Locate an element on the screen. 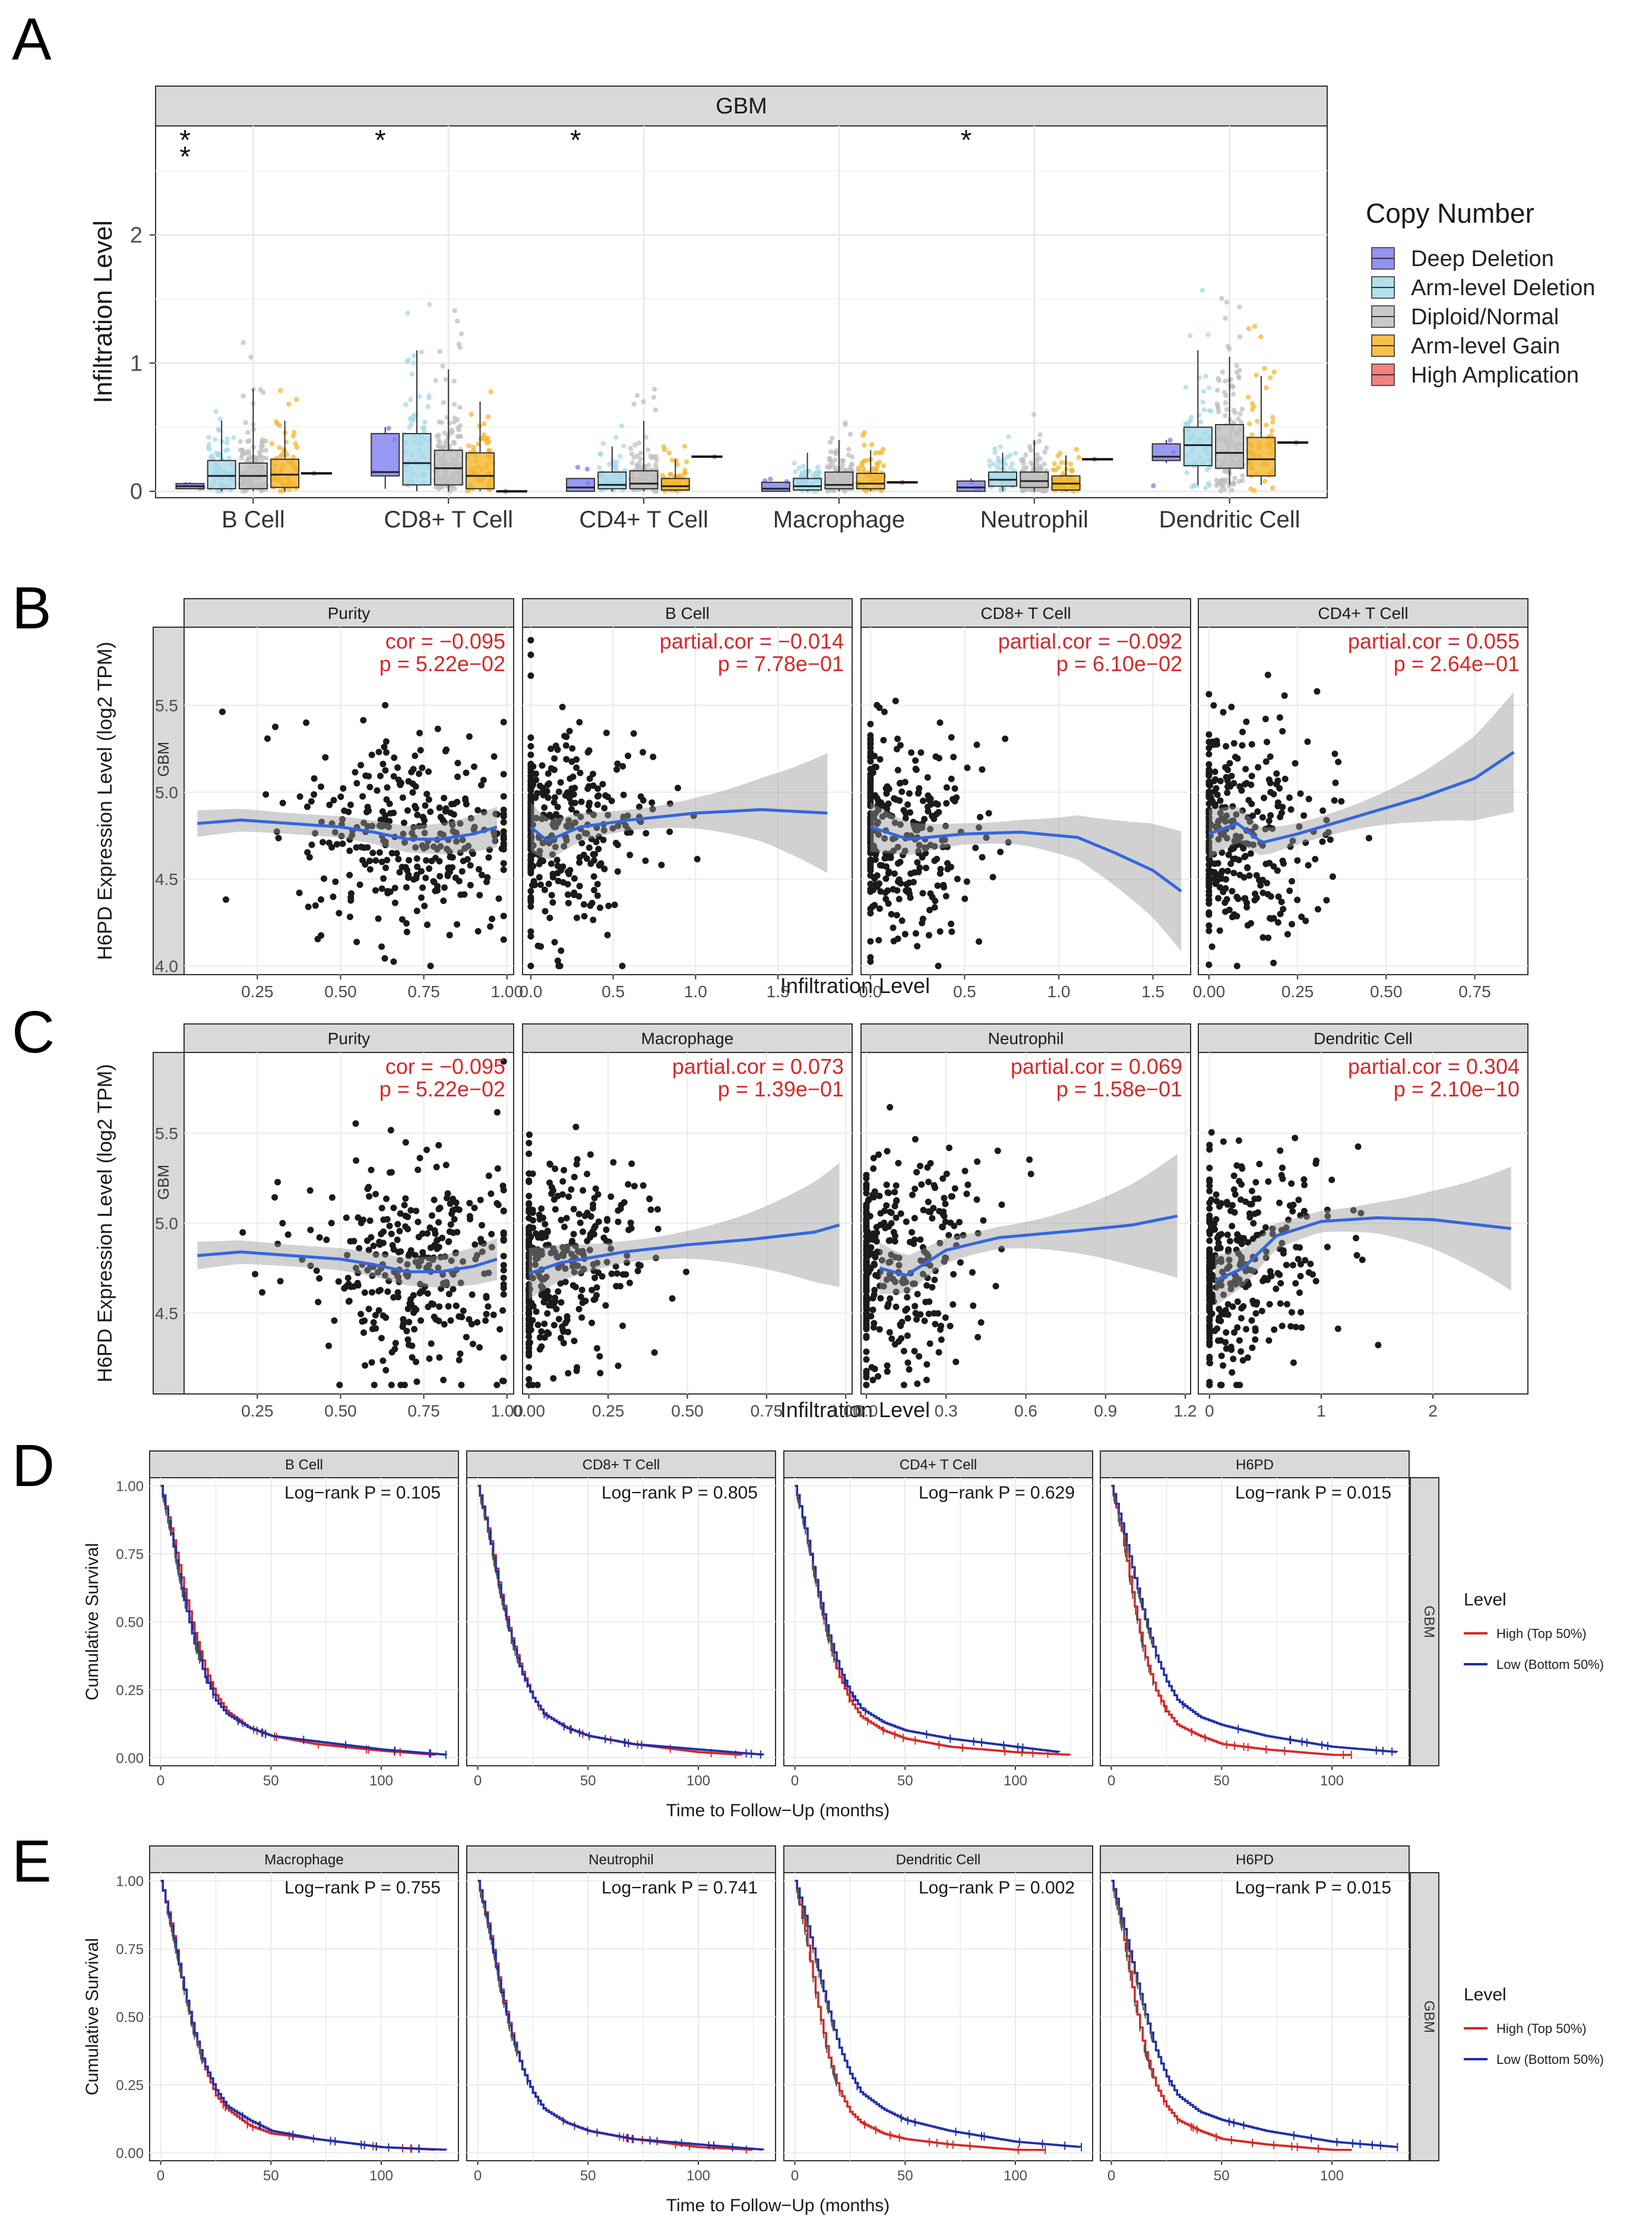  y-tick-label: 0.75 is located at coordinates (130, 1950).